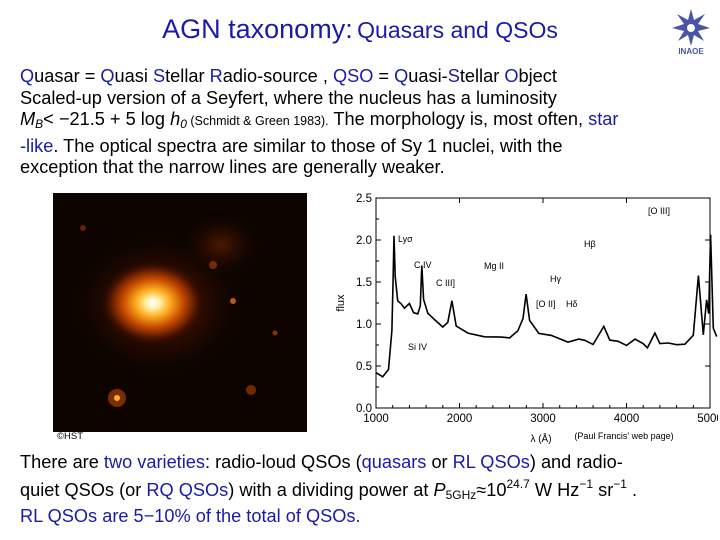  I want to click on line-label: Hδ, so click(572, 304).